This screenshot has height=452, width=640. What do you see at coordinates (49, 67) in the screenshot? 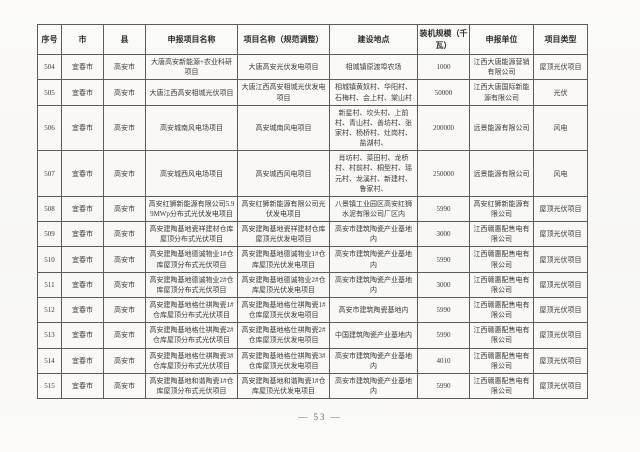
I see `cell-seq: 504` at bounding box center [49, 67].